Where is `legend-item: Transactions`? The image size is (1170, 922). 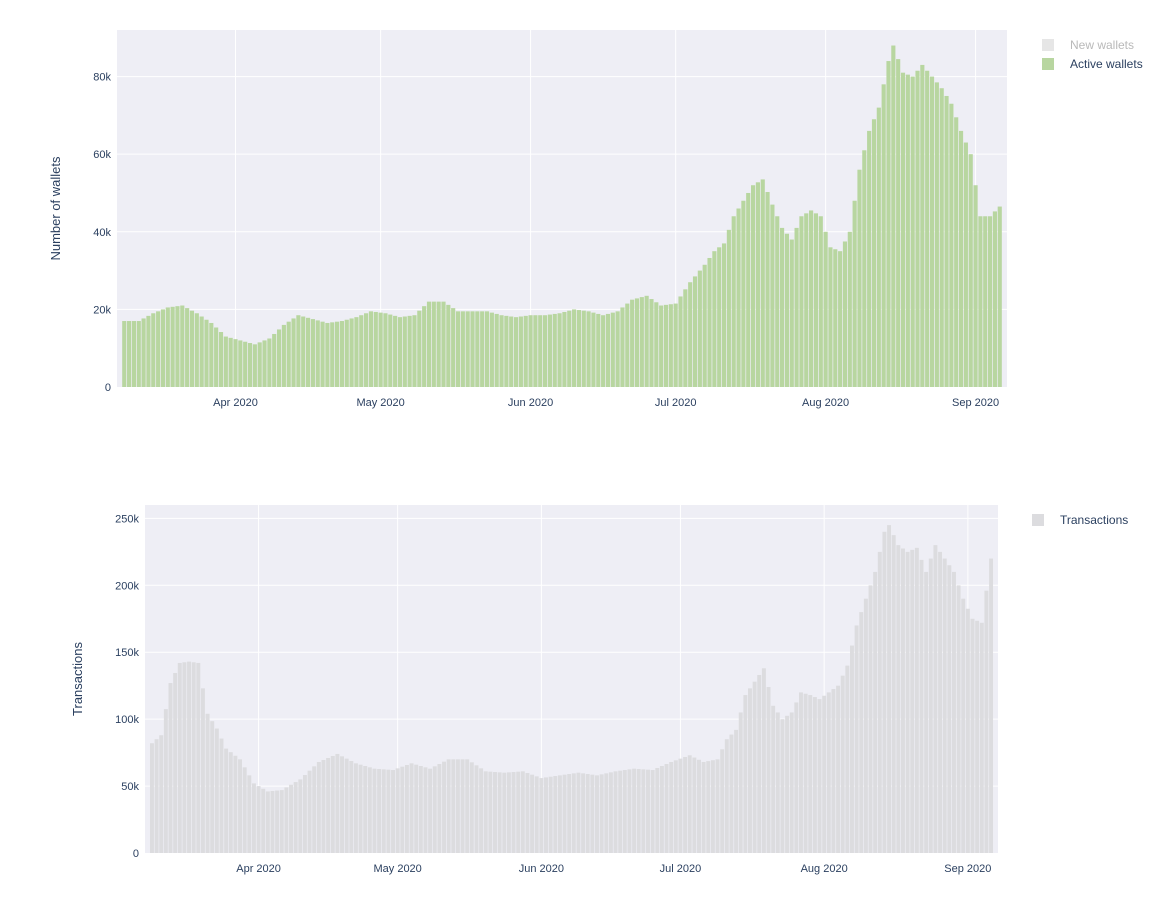 legend-item: Transactions is located at coordinates (1080, 520).